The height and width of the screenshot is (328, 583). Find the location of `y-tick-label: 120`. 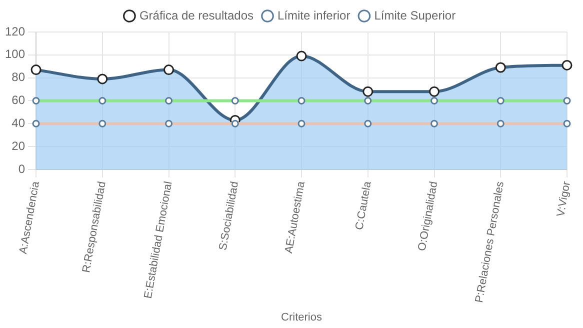

y-tick-label: 120 is located at coordinates (15, 31).